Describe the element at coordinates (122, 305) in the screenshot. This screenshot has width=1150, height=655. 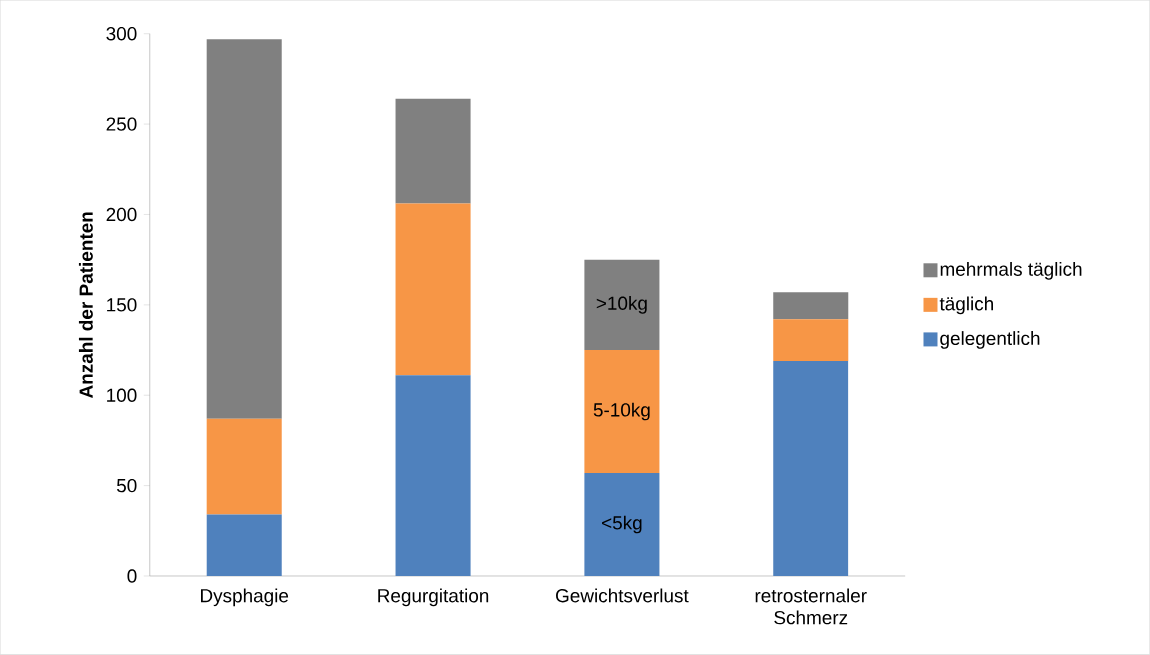
I see `y-tick-label: 150` at that location.